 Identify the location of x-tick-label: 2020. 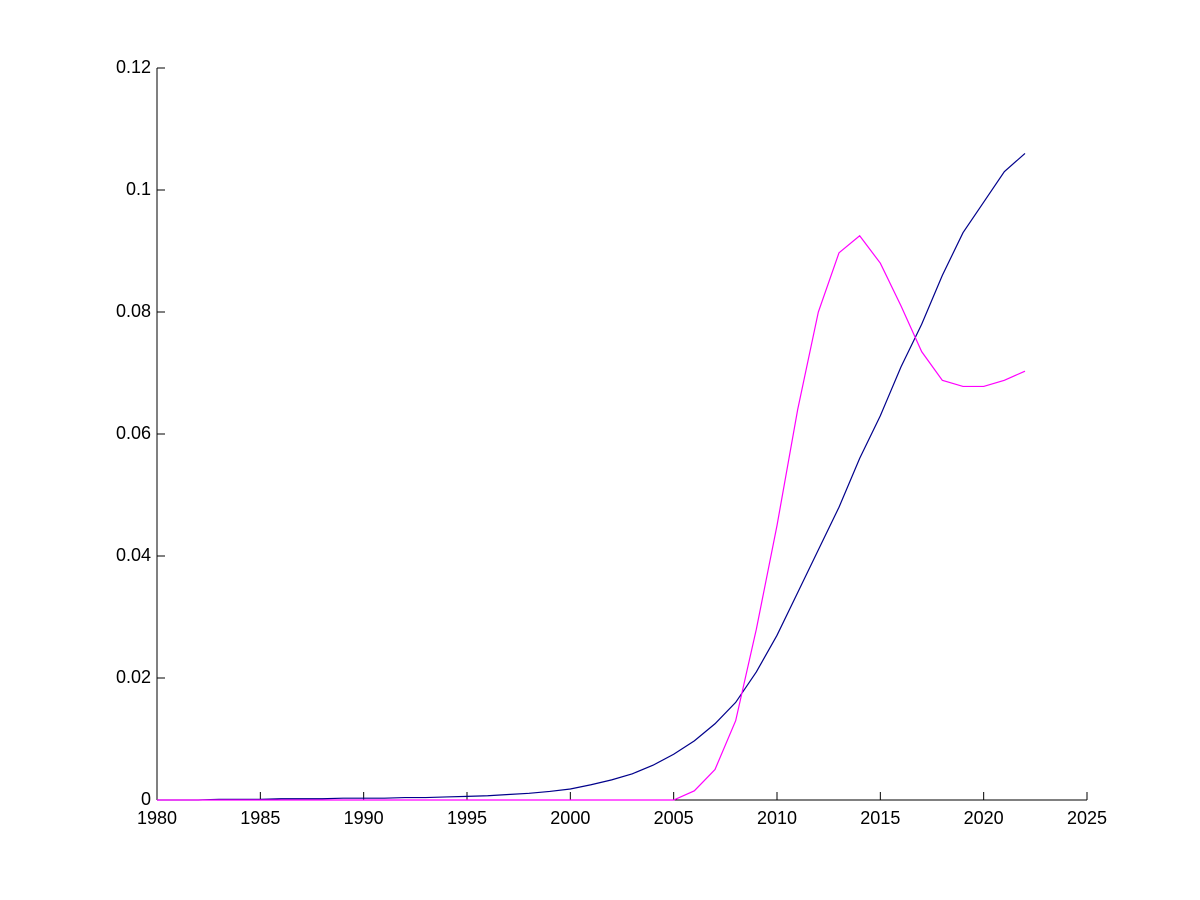
(984, 818).